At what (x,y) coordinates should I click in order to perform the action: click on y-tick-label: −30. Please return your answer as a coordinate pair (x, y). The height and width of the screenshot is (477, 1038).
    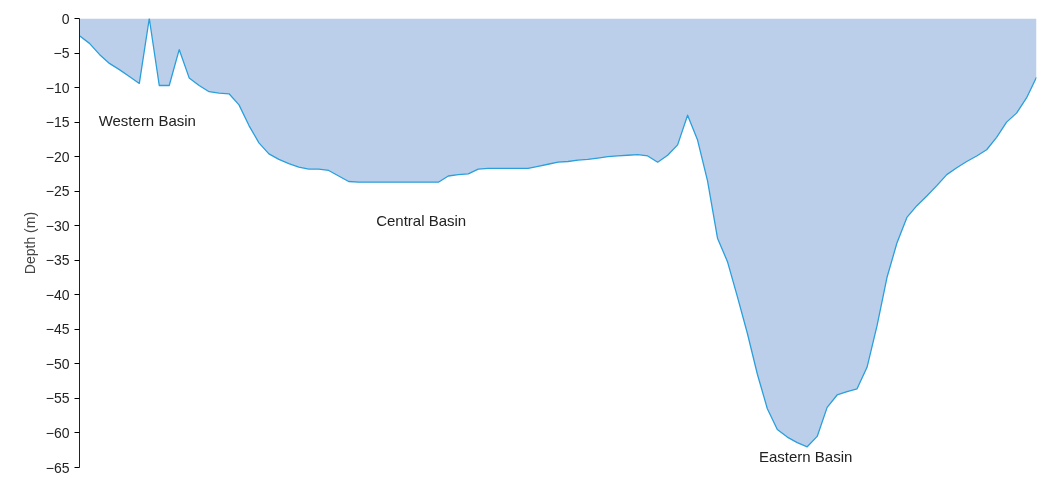
    Looking at the image, I should click on (57, 225).